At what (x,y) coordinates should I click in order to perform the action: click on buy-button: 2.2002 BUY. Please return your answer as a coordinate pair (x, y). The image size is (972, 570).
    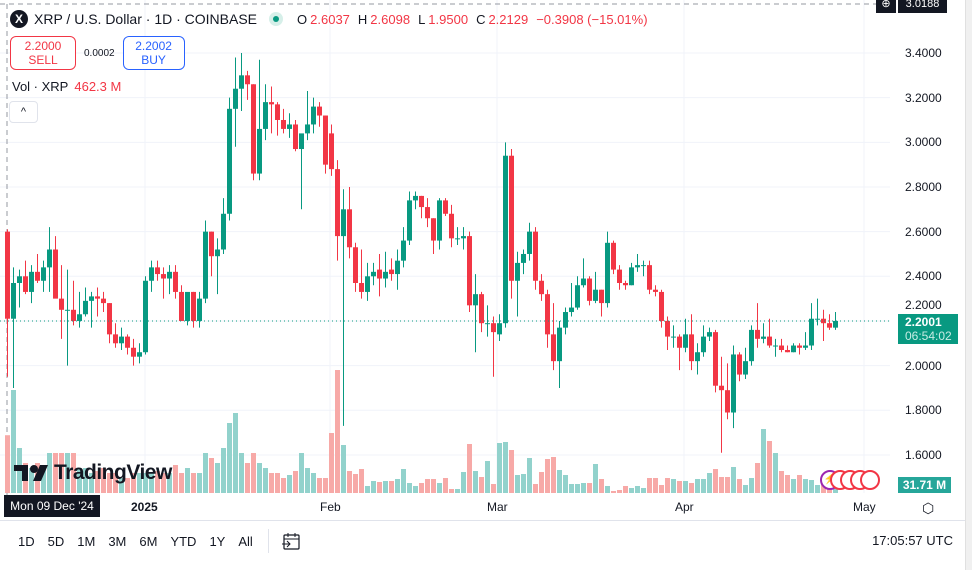
    Looking at the image, I should click on (153, 53).